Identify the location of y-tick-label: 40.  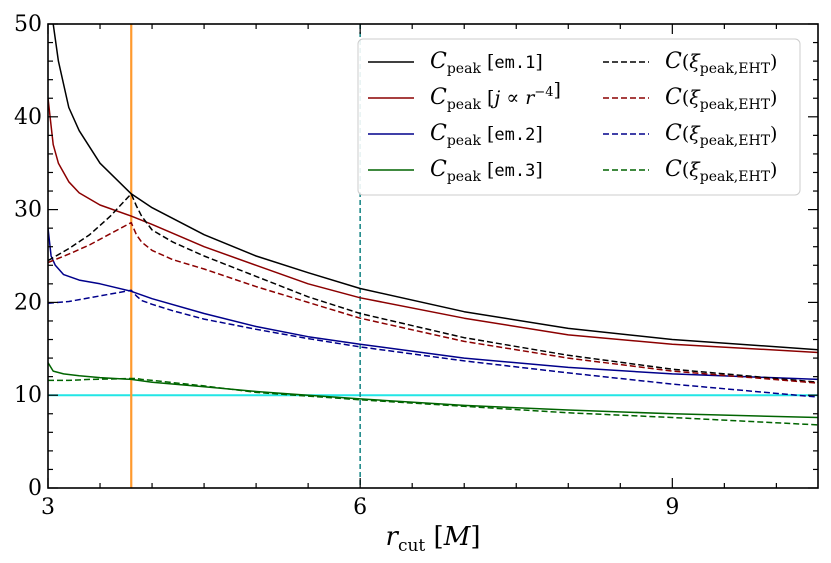
(28, 117).